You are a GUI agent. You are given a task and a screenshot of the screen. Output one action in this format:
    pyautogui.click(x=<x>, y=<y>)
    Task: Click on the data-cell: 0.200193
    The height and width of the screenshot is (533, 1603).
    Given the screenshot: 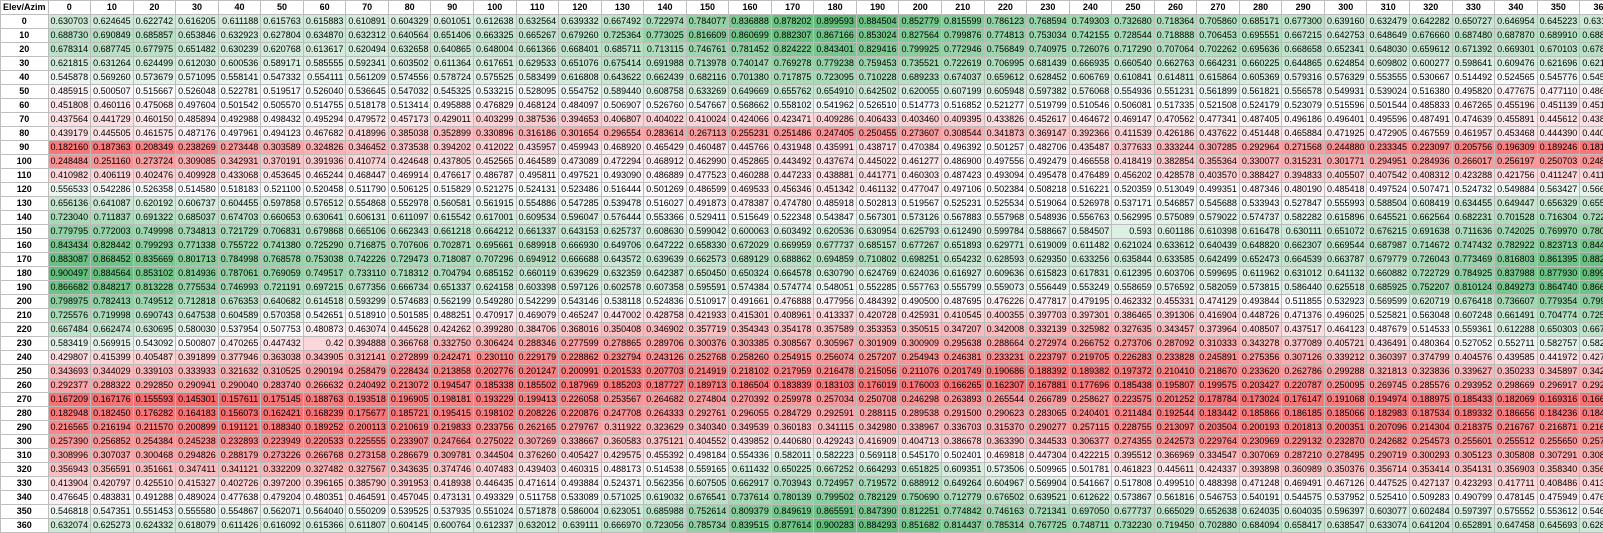 What is the action you would take?
    pyautogui.click(x=1260, y=427)
    